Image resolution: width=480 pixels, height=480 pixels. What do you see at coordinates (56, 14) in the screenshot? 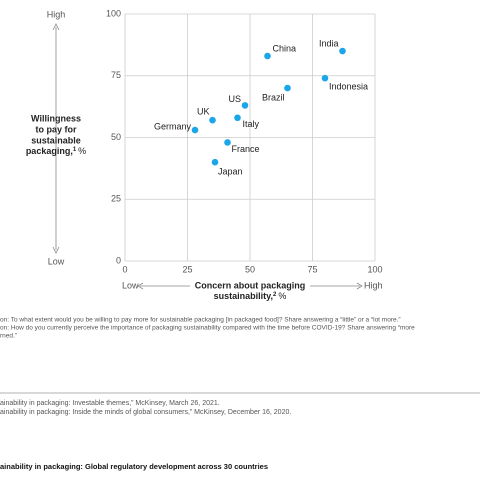
I see `y-high: High` at bounding box center [56, 14].